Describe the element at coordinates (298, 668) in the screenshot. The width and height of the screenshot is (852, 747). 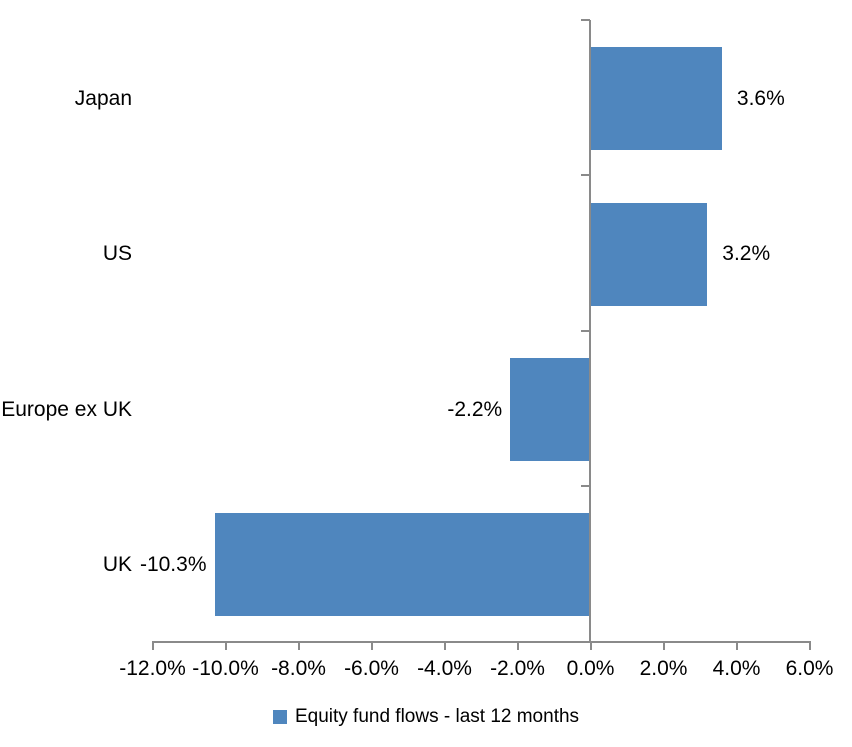
I see `x-tick-label: -8.0%` at that location.